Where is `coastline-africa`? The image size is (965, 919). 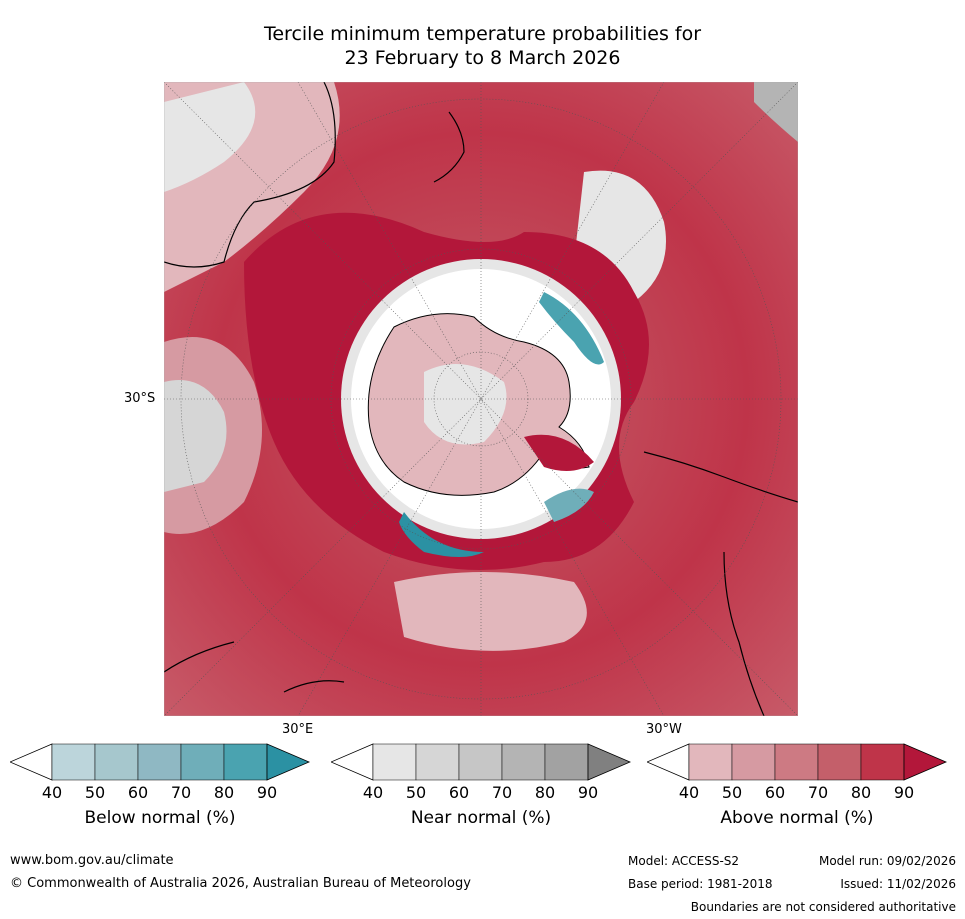
coastline-africa is located at coordinates (254, 667).